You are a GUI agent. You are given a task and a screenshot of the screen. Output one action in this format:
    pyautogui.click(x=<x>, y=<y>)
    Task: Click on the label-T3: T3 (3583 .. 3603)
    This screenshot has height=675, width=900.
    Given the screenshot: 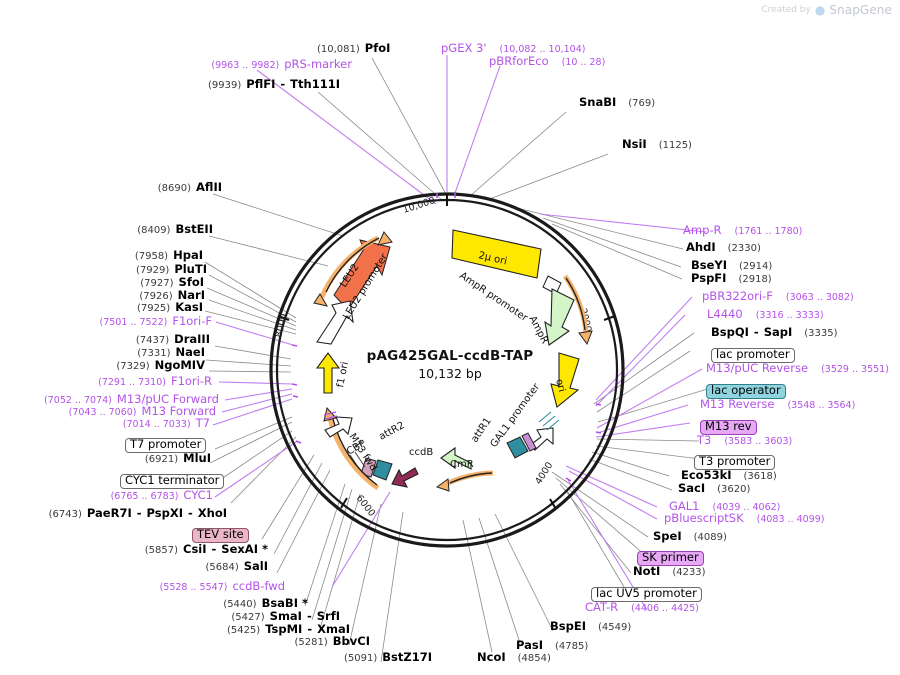 What is the action you would take?
    pyautogui.click(x=745, y=440)
    